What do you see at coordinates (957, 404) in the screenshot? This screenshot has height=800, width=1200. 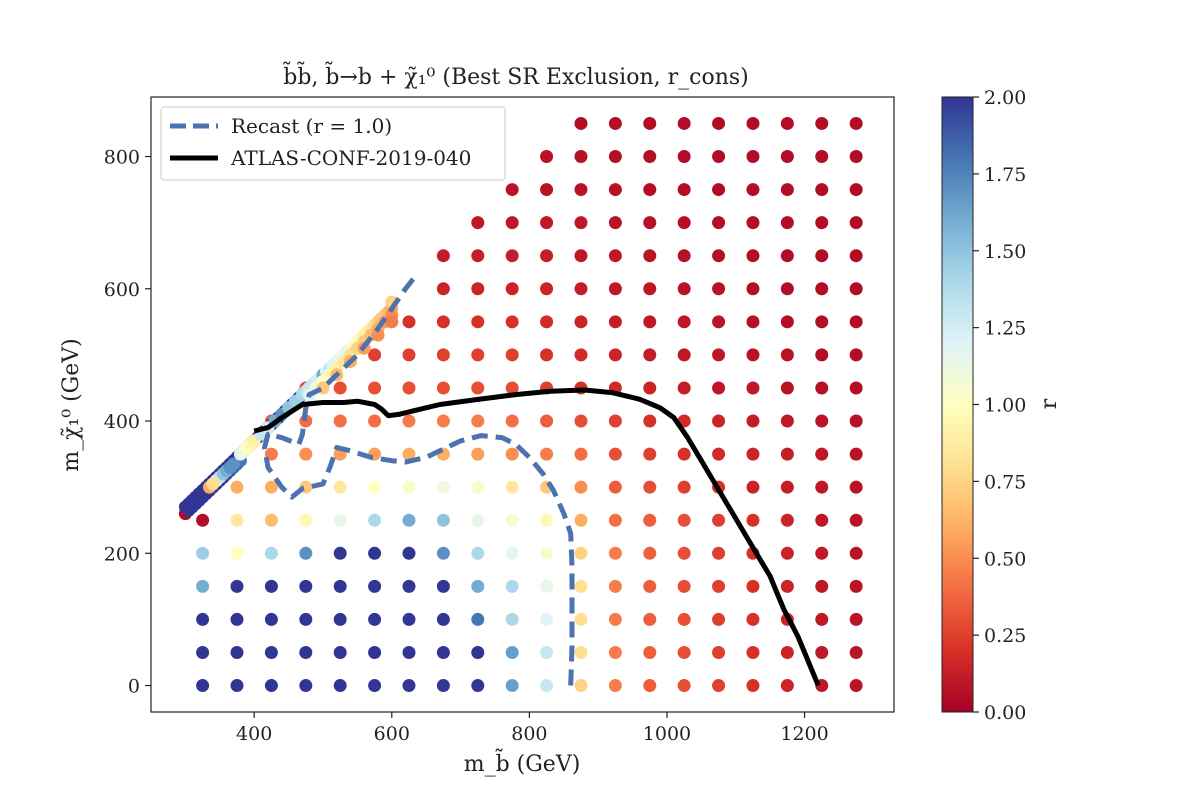 I see `colorbar-gradient` at bounding box center [957, 404].